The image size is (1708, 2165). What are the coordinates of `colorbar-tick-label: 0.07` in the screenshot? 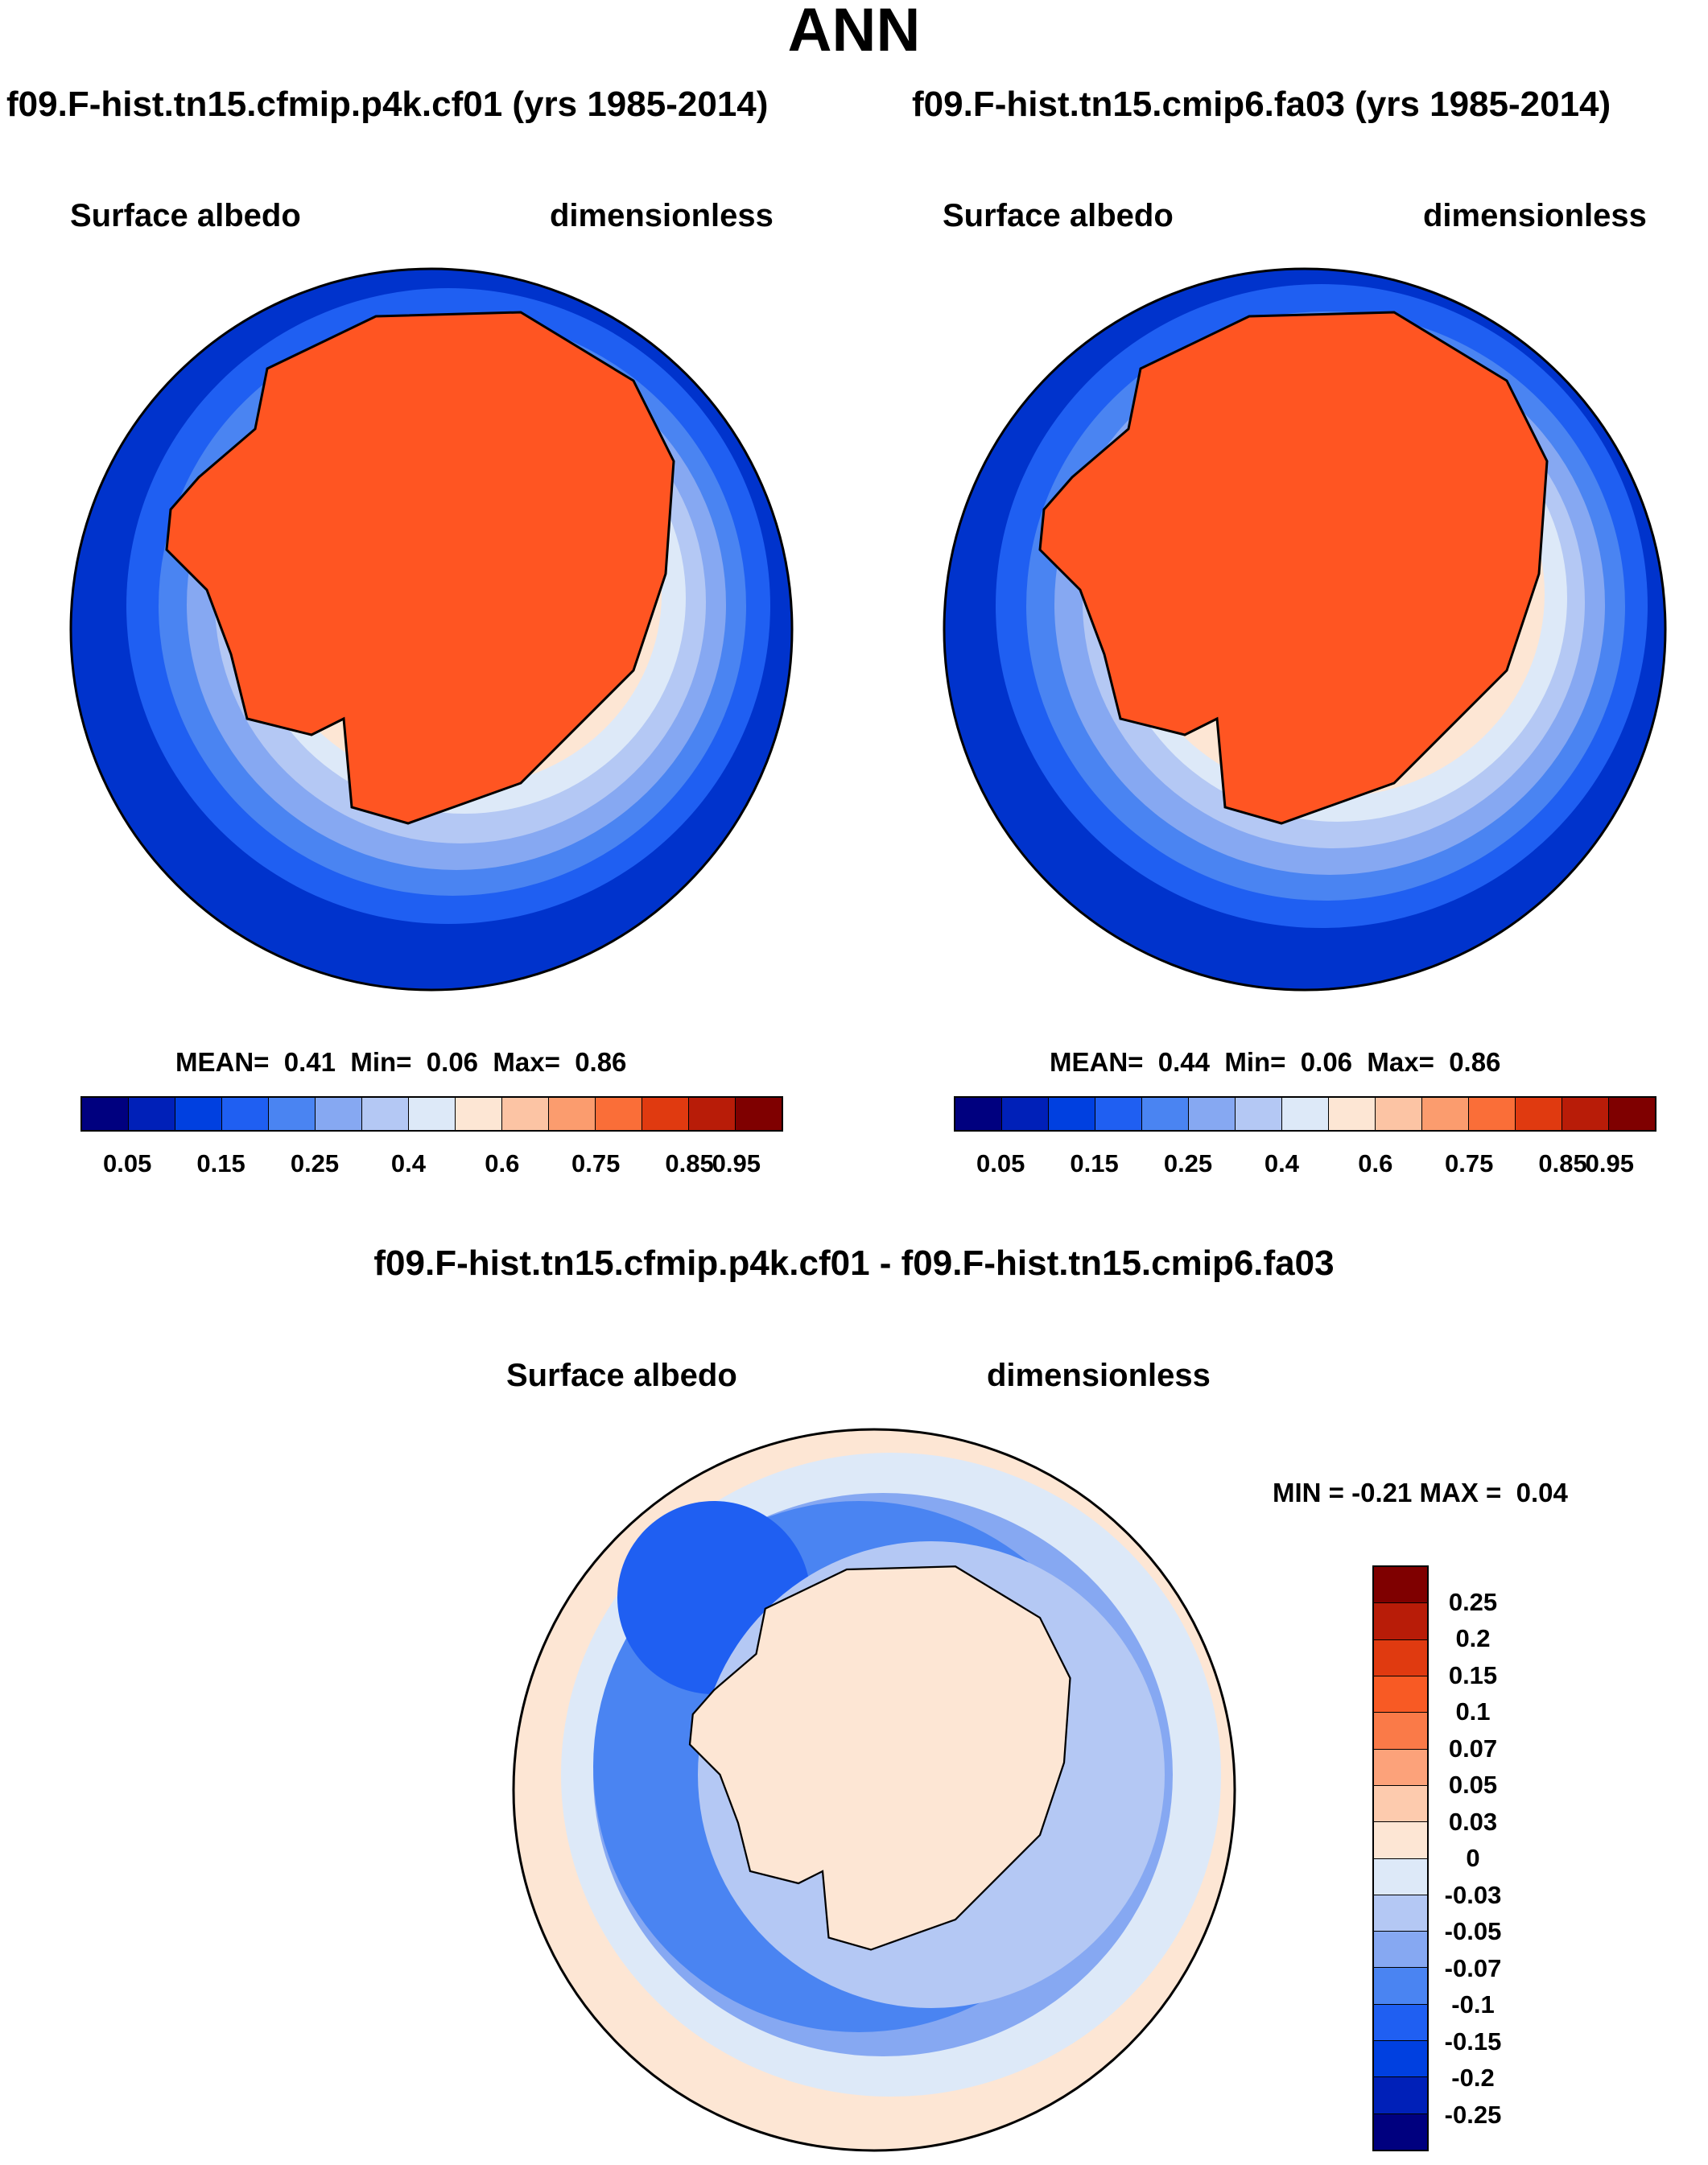 It's located at (1473, 1748).